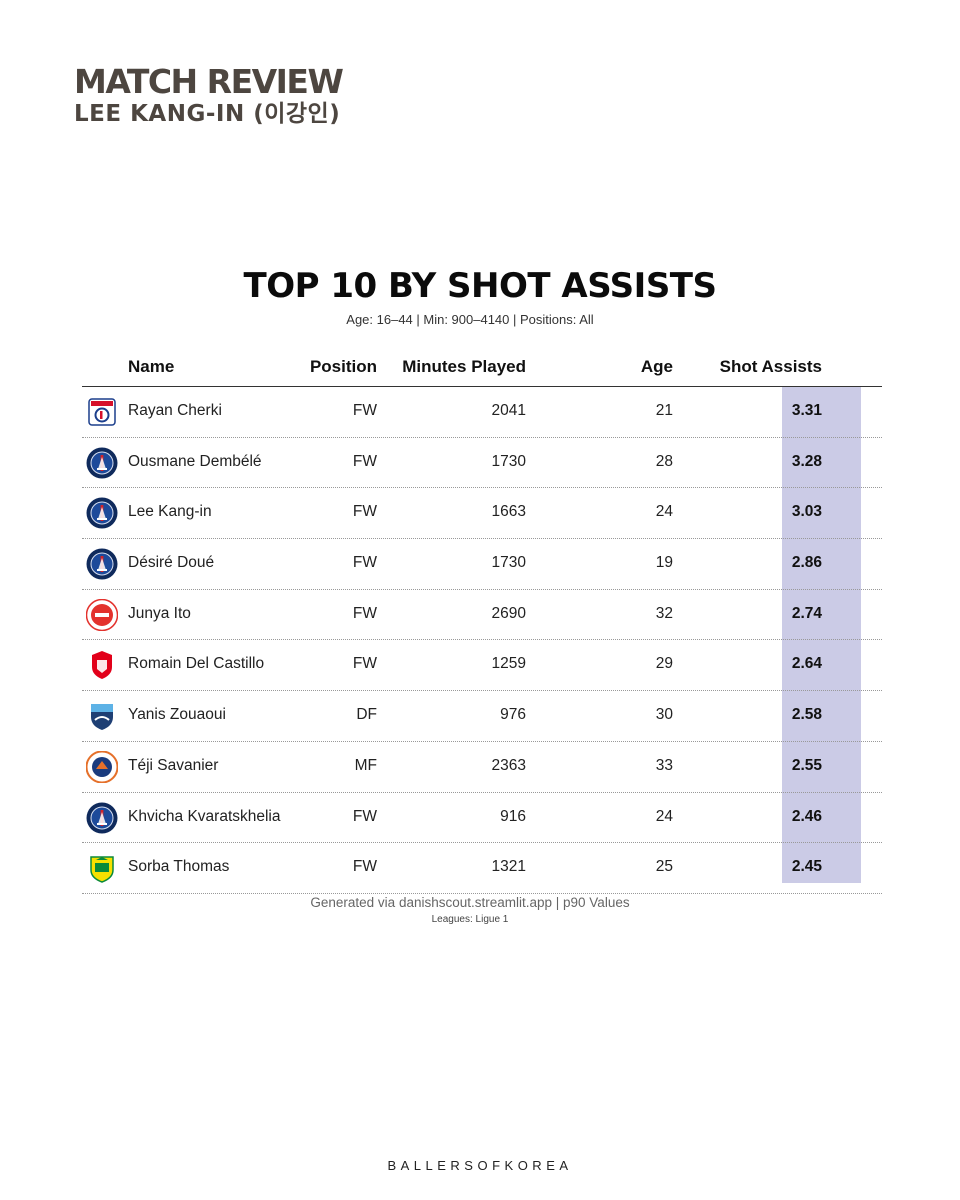 This screenshot has height=1200, width=960. What do you see at coordinates (102, 868) in the screenshot?
I see `nantes-crest-icon` at bounding box center [102, 868].